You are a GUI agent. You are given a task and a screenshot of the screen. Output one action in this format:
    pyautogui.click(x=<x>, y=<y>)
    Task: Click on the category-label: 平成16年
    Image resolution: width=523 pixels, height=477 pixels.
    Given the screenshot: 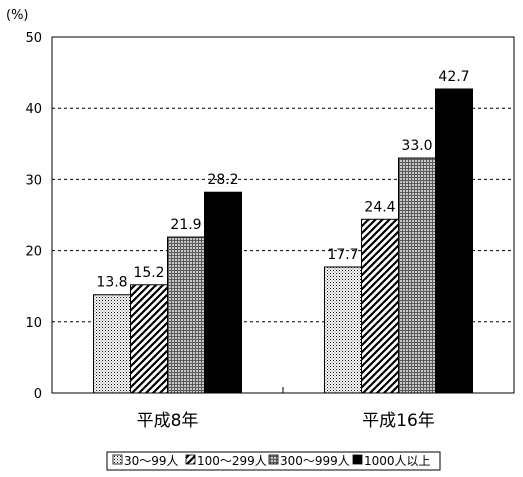 What is the action you would take?
    pyautogui.click(x=398, y=421)
    